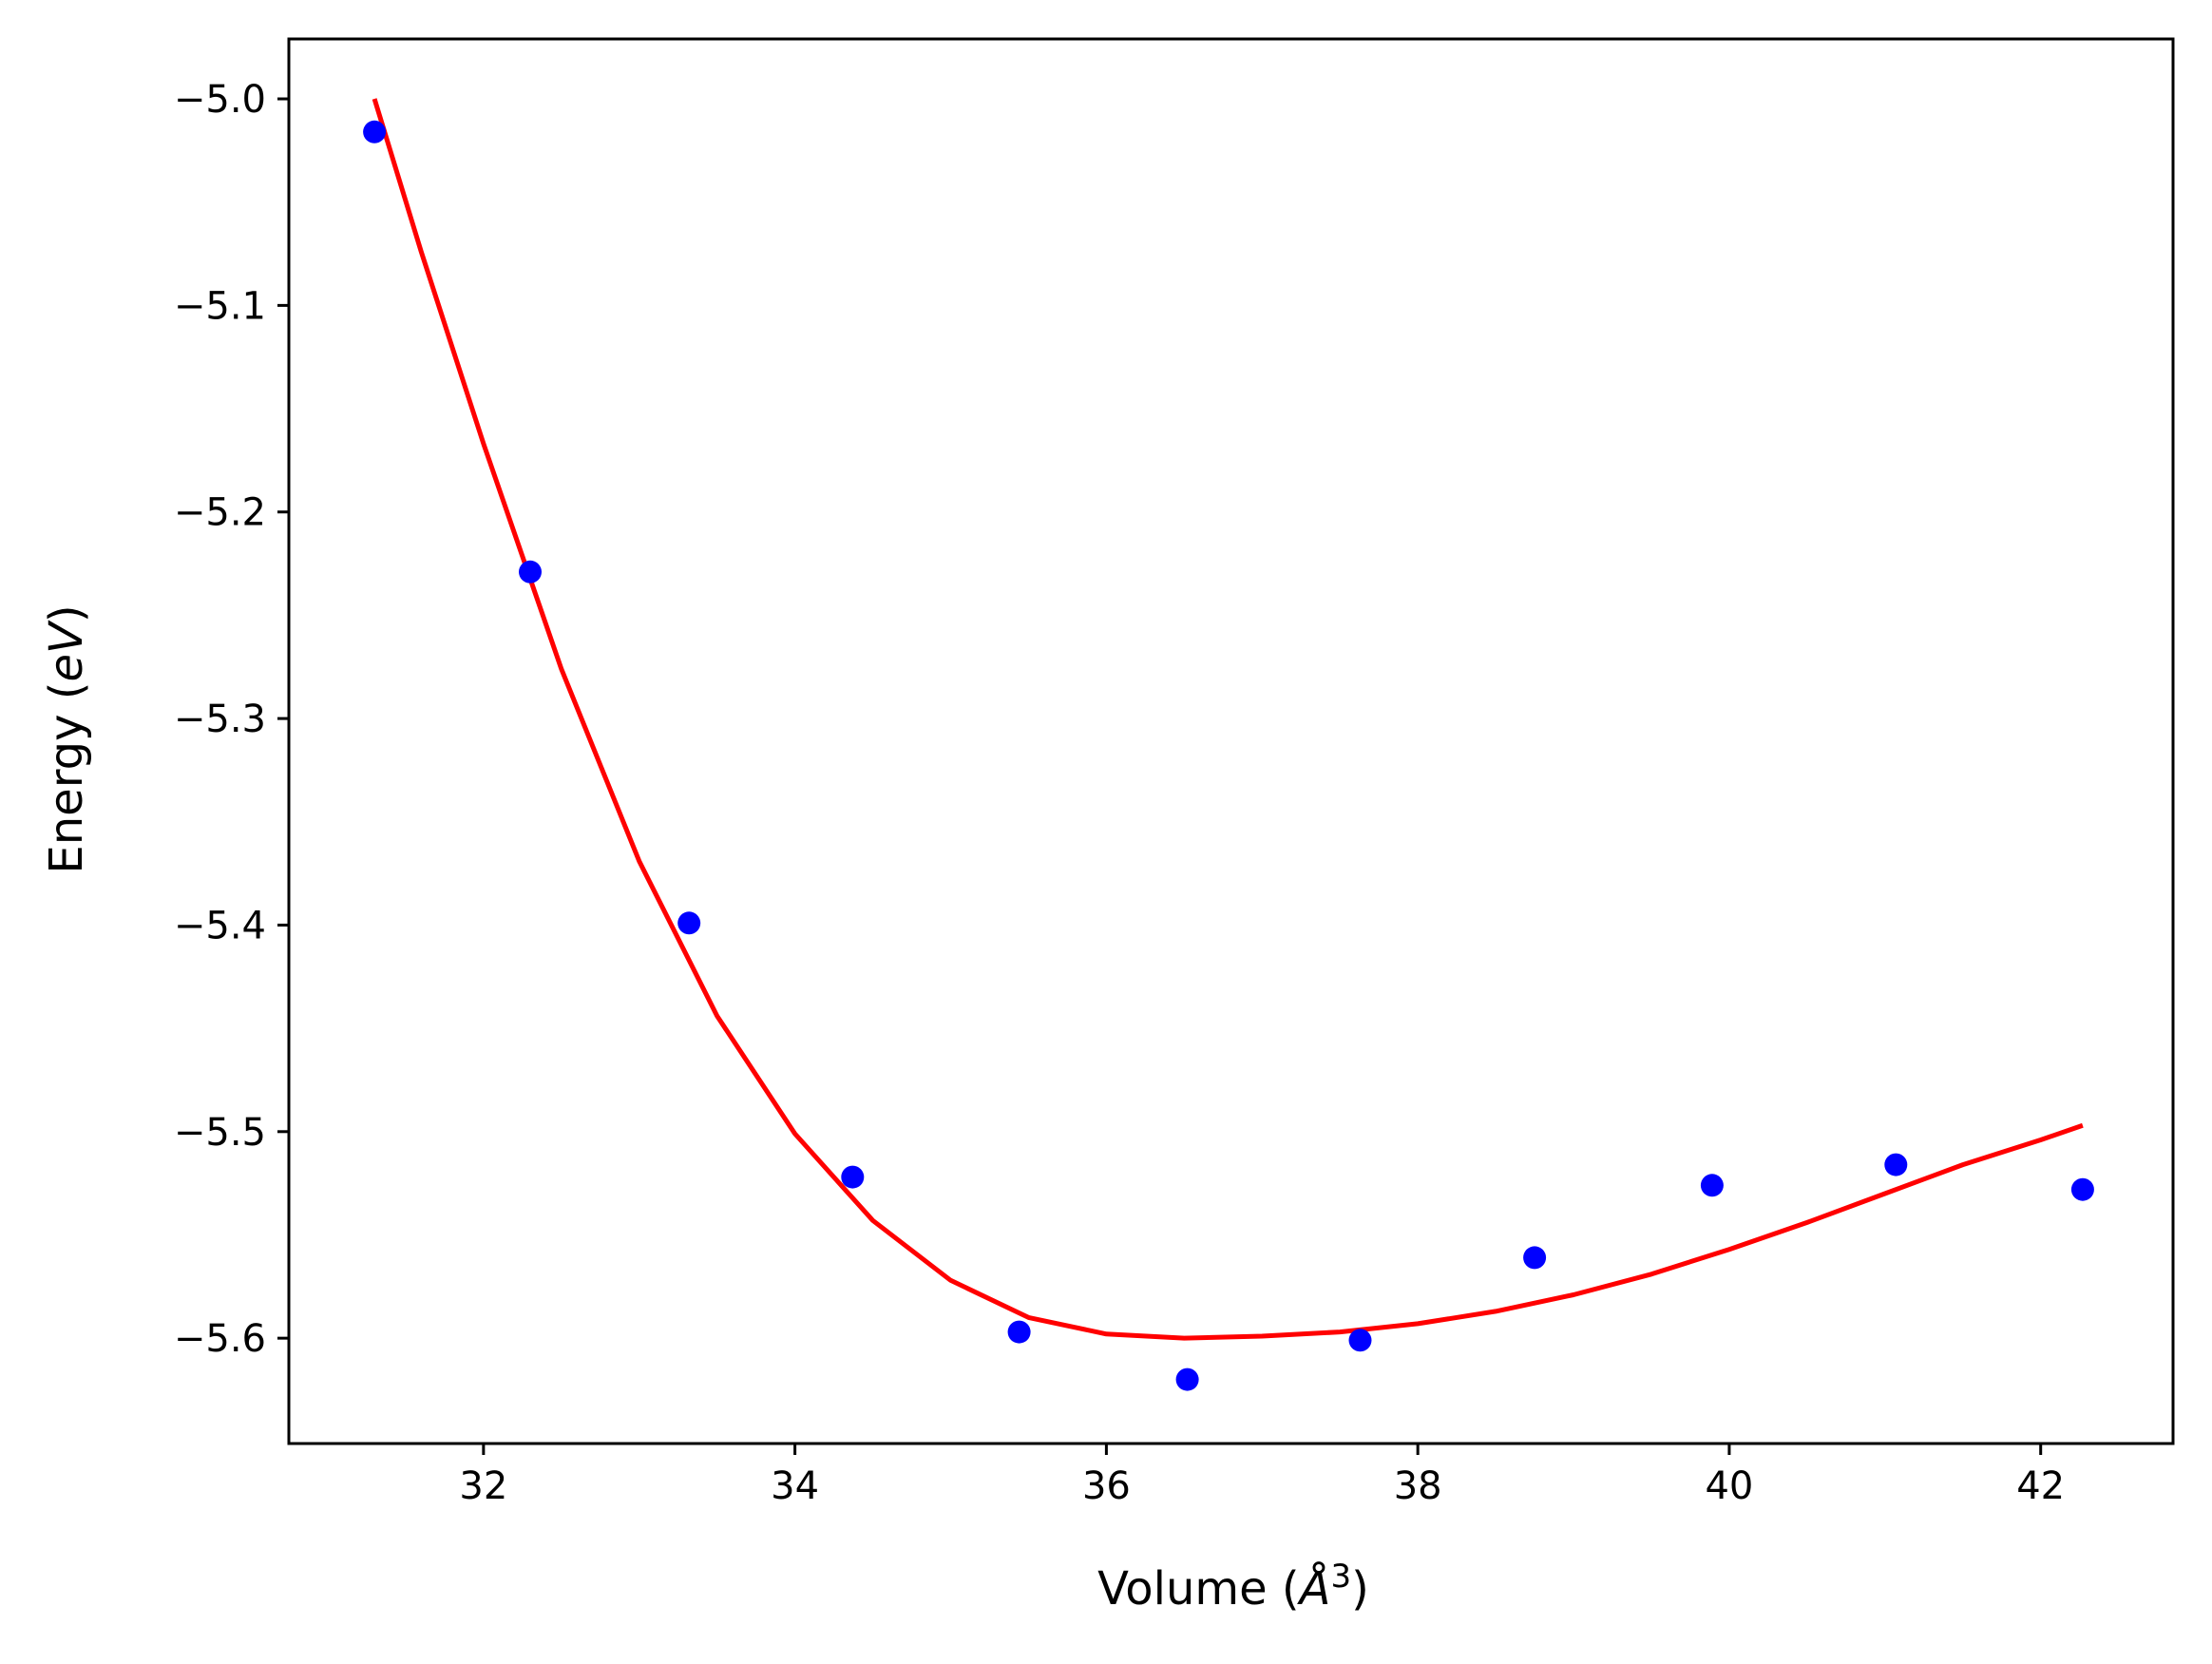  What do you see at coordinates (1262, 1476) in the screenshot?
I see `x-axis: 32 34 36 38 40 42` at bounding box center [1262, 1476].